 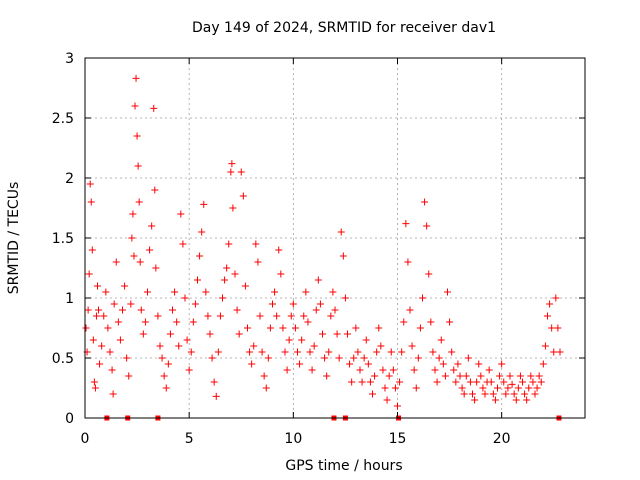 What do you see at coordinates (69, 59) in the screenshot?
I see `y-tick-label: 3` at bounding box center [69, 59].